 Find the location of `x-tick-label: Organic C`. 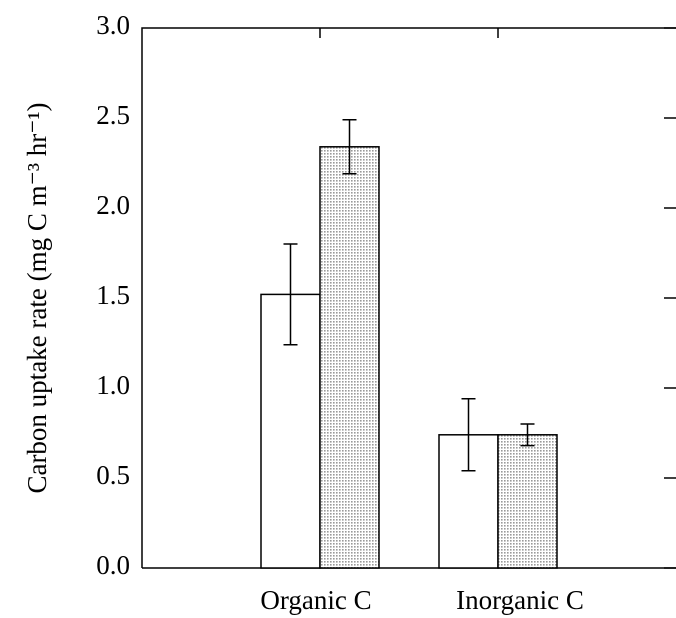

x-tick-label: Organic C is located at coordinates (315, 600).